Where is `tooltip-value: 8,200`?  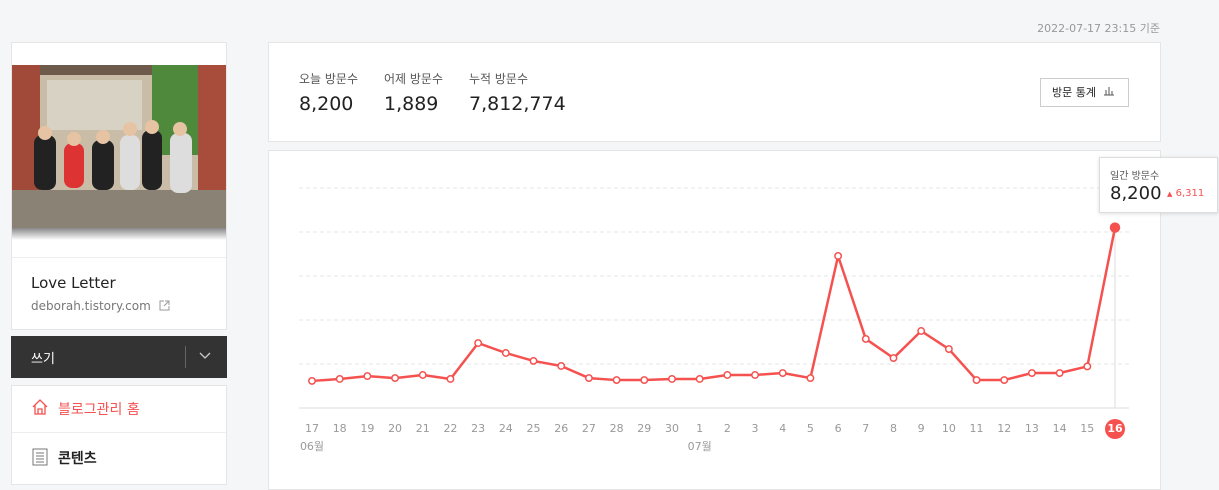 tooltip-value: 8,200 is located at coordinates (1136, 193).